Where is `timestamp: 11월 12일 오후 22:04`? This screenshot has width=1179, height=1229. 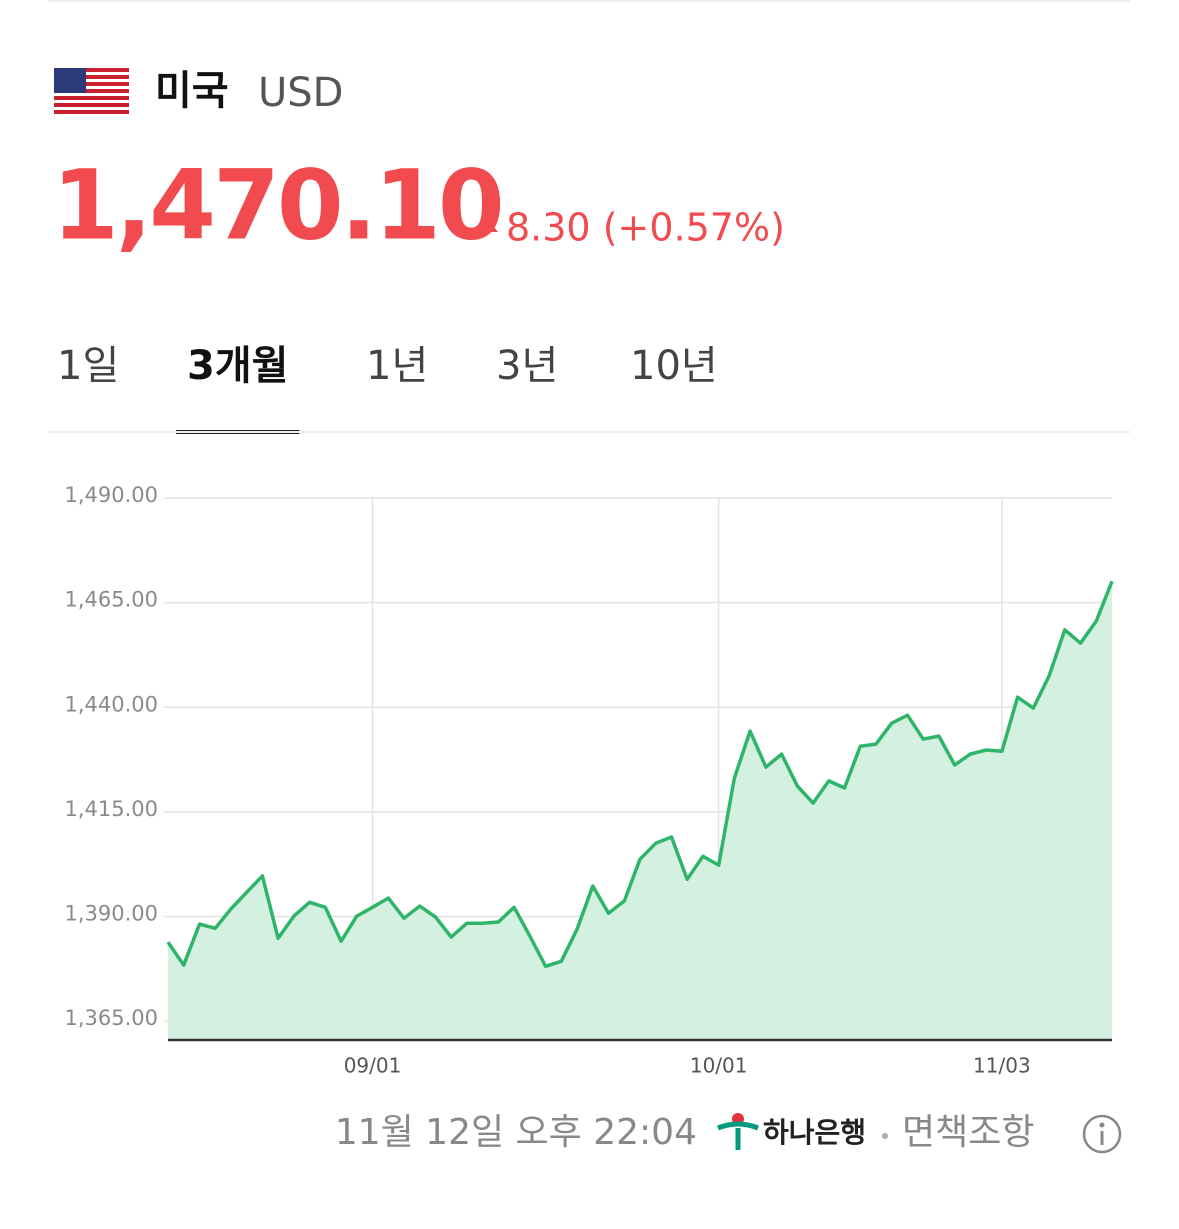
timestamp: 11월 12일 오후 22:04 is located at coordinates (516, 1132).